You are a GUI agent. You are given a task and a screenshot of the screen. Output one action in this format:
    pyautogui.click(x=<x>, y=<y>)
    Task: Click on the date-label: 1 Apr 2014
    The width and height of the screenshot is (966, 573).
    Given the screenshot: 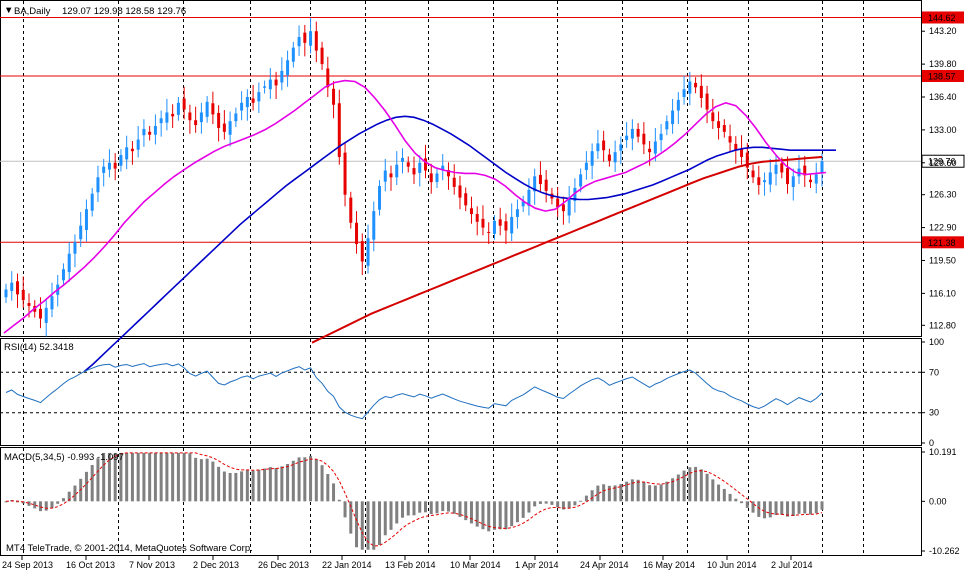 What is the action you would take?
    pyautogui.click(x=537, y=565)
    